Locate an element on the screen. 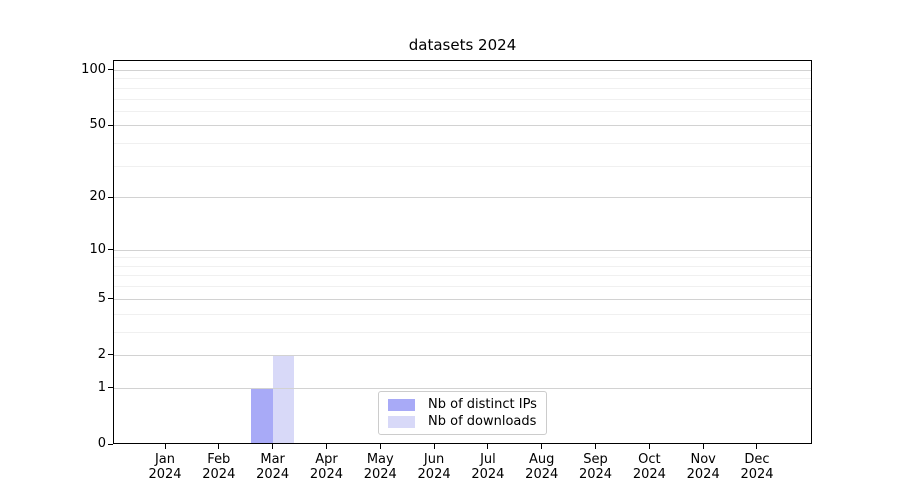 The width and height of the screenshot is (900, 500). x-tick-label-month: Aug is located at coordinates (542, 459).